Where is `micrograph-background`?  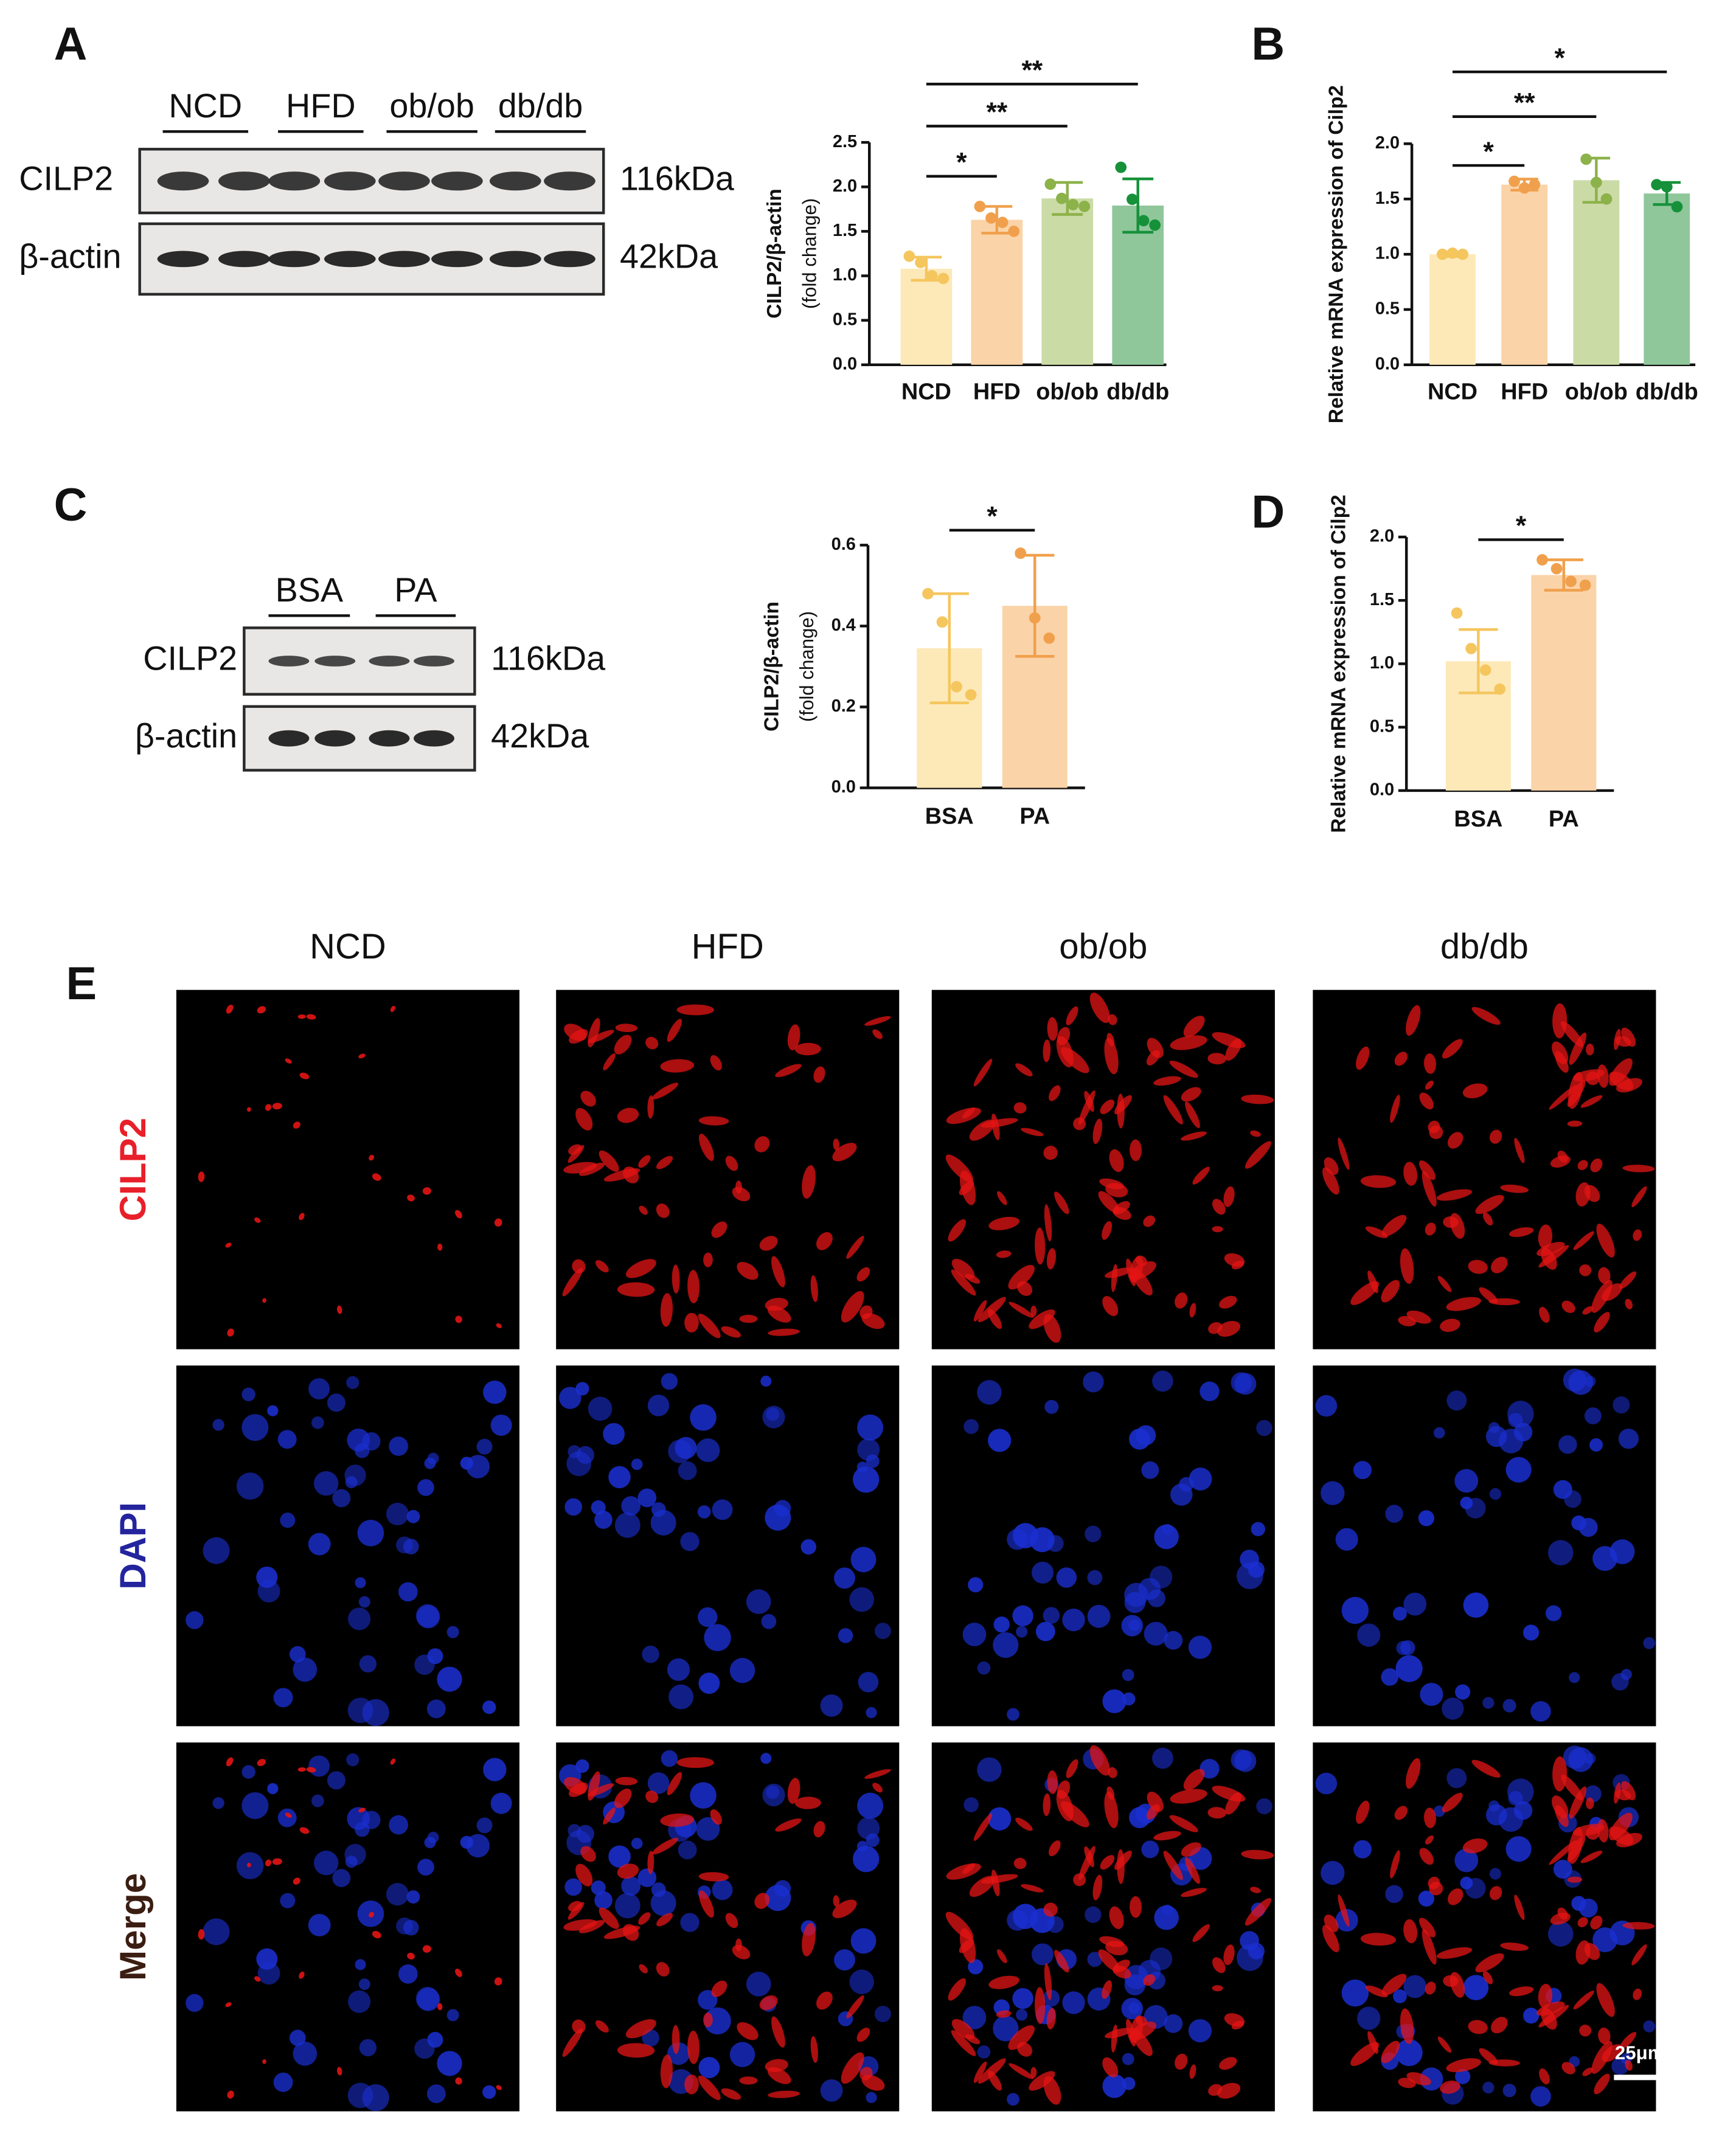
micrograph-background is located at coordinates (728, 1546).